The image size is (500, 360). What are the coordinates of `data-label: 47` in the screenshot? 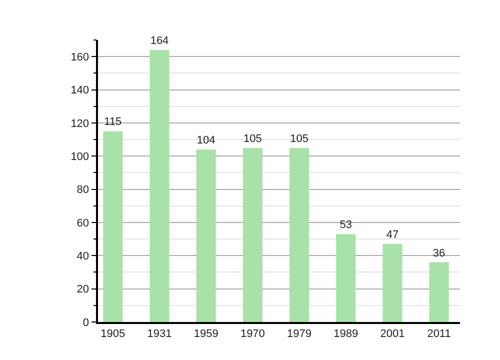 It's located at (392, 235).